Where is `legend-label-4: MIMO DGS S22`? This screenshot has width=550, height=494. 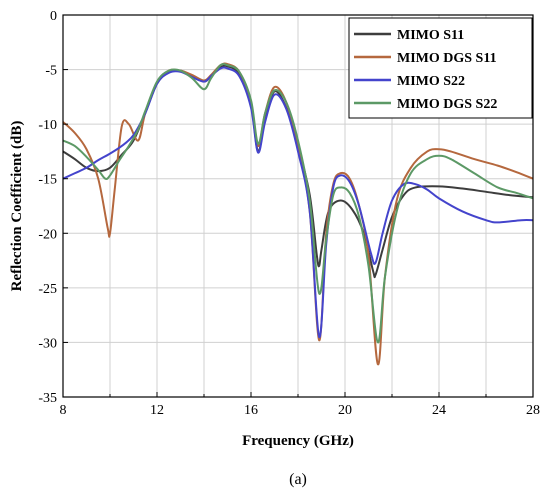 legend-label-4: MIMO DGS S22 is located at coordinates (447, 104).